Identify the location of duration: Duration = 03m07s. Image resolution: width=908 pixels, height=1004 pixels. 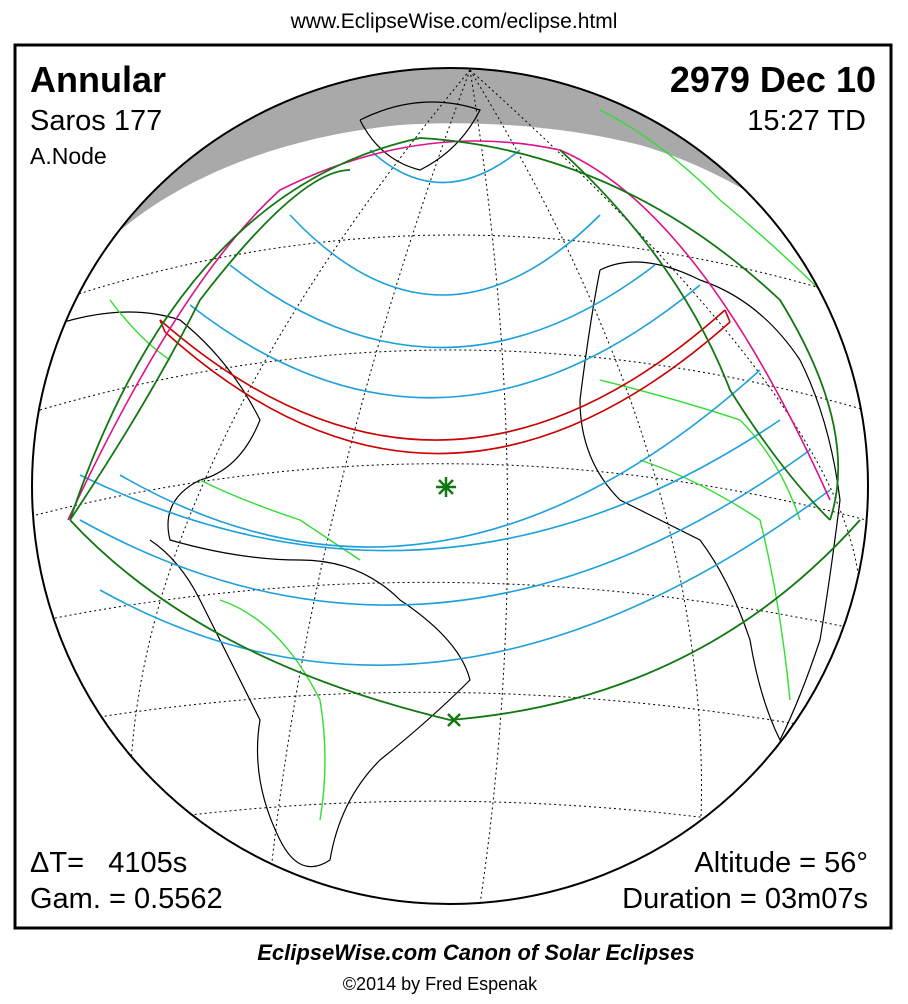
(745, 899).